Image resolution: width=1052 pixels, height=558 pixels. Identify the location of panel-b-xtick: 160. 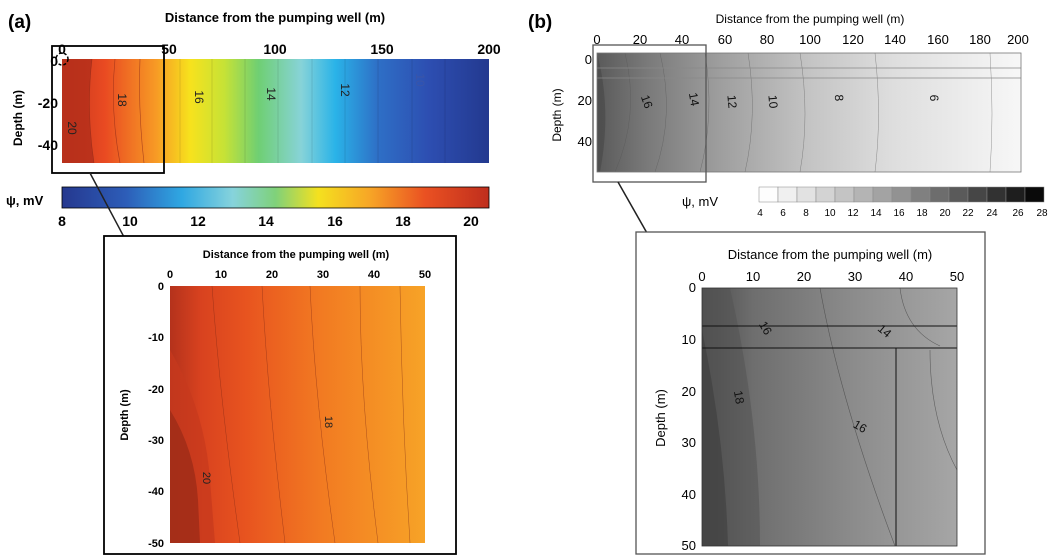
(938, 39).